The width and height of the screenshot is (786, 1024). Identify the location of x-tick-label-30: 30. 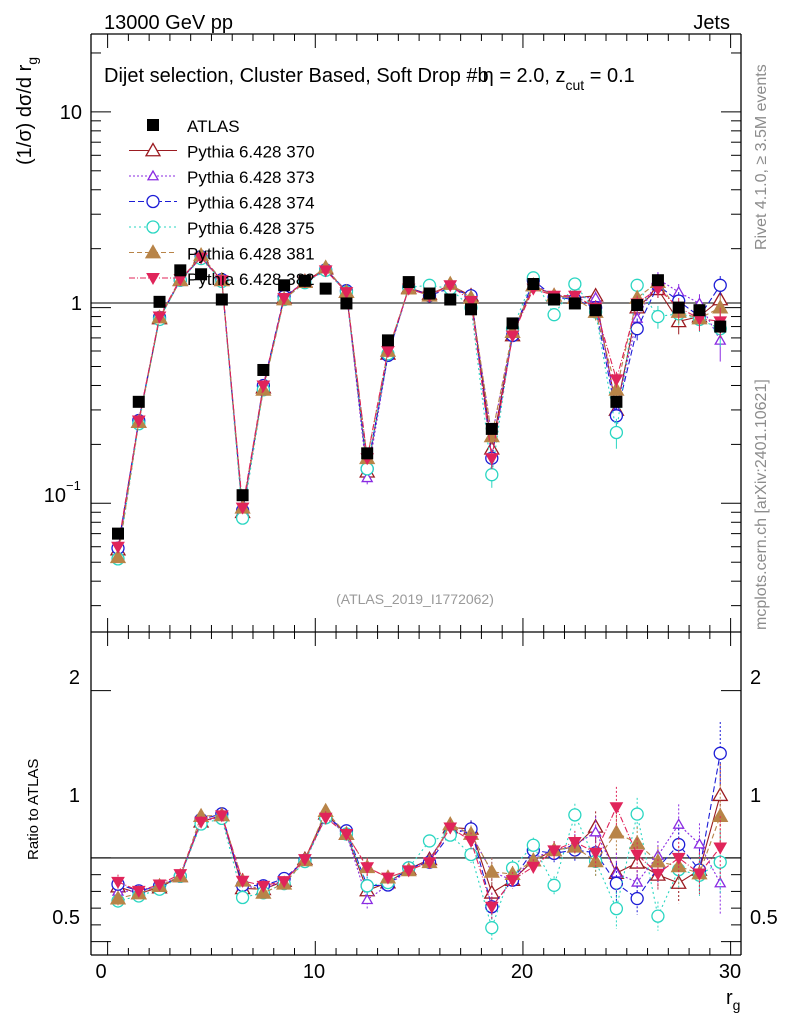
(730, 972).